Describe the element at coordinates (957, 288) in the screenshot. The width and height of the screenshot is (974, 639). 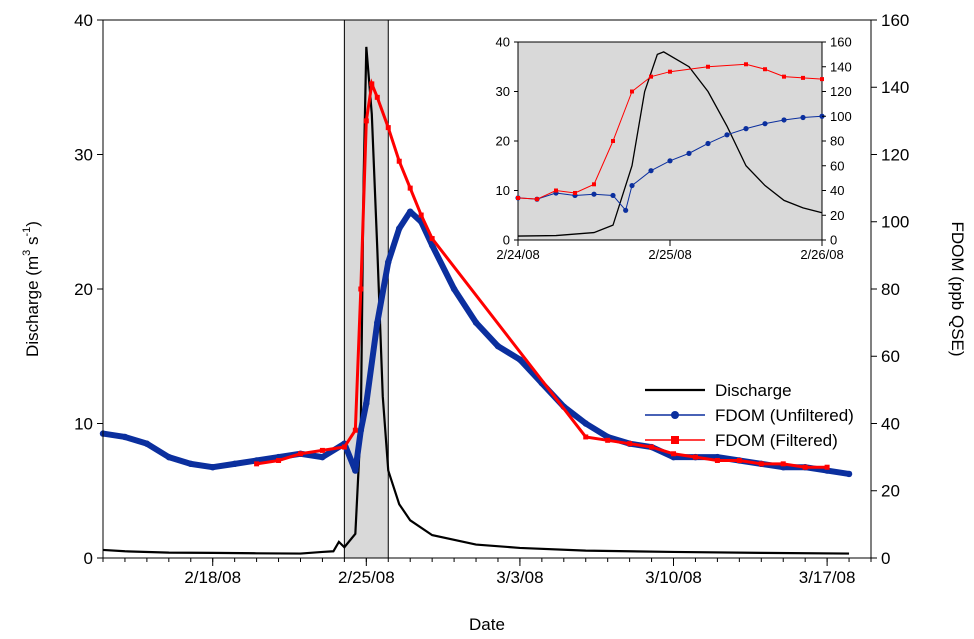
I see `right-y-axis-label: FDOM (ppb QSE)` at that location.